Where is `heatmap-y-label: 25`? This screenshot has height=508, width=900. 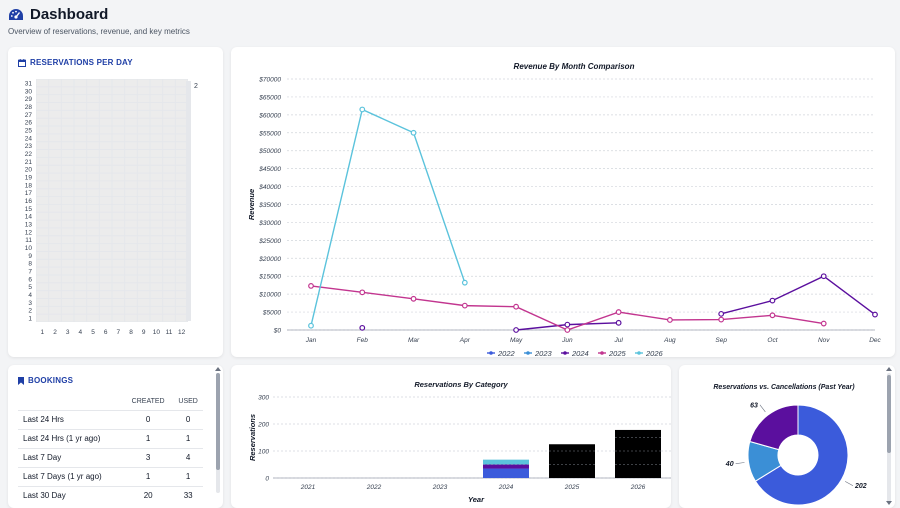
heatmap-y-label: 25 is located at coordinates (29, 130).